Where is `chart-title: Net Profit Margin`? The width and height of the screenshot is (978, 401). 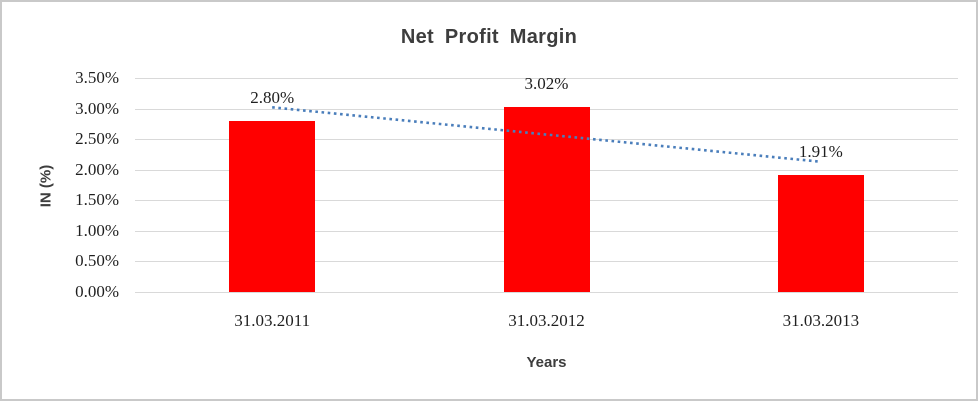
chart-title: Net Profit Margin is located at coordinates (489, 37).